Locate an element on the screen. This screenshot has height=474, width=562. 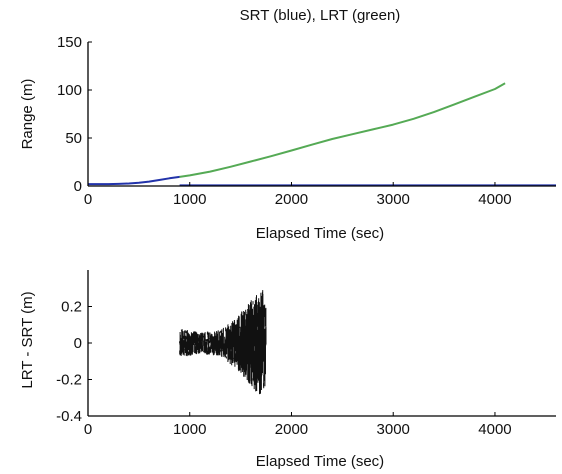
y-tick-label: 150 is located at coordinates (69, 42).